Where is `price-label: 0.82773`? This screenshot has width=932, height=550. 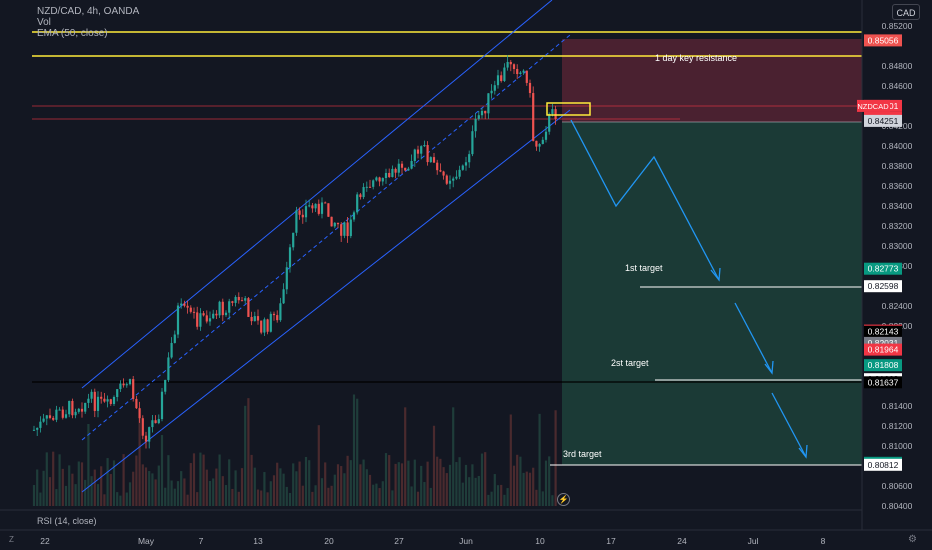 price-label: 0.82773 is located at coordinates (883, 268).